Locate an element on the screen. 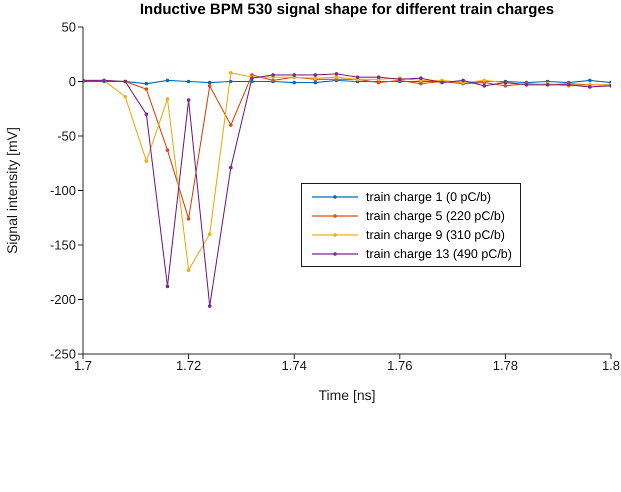  legend-label: train charge 9 (310 pC/b) is located at coordinates (435, 235).